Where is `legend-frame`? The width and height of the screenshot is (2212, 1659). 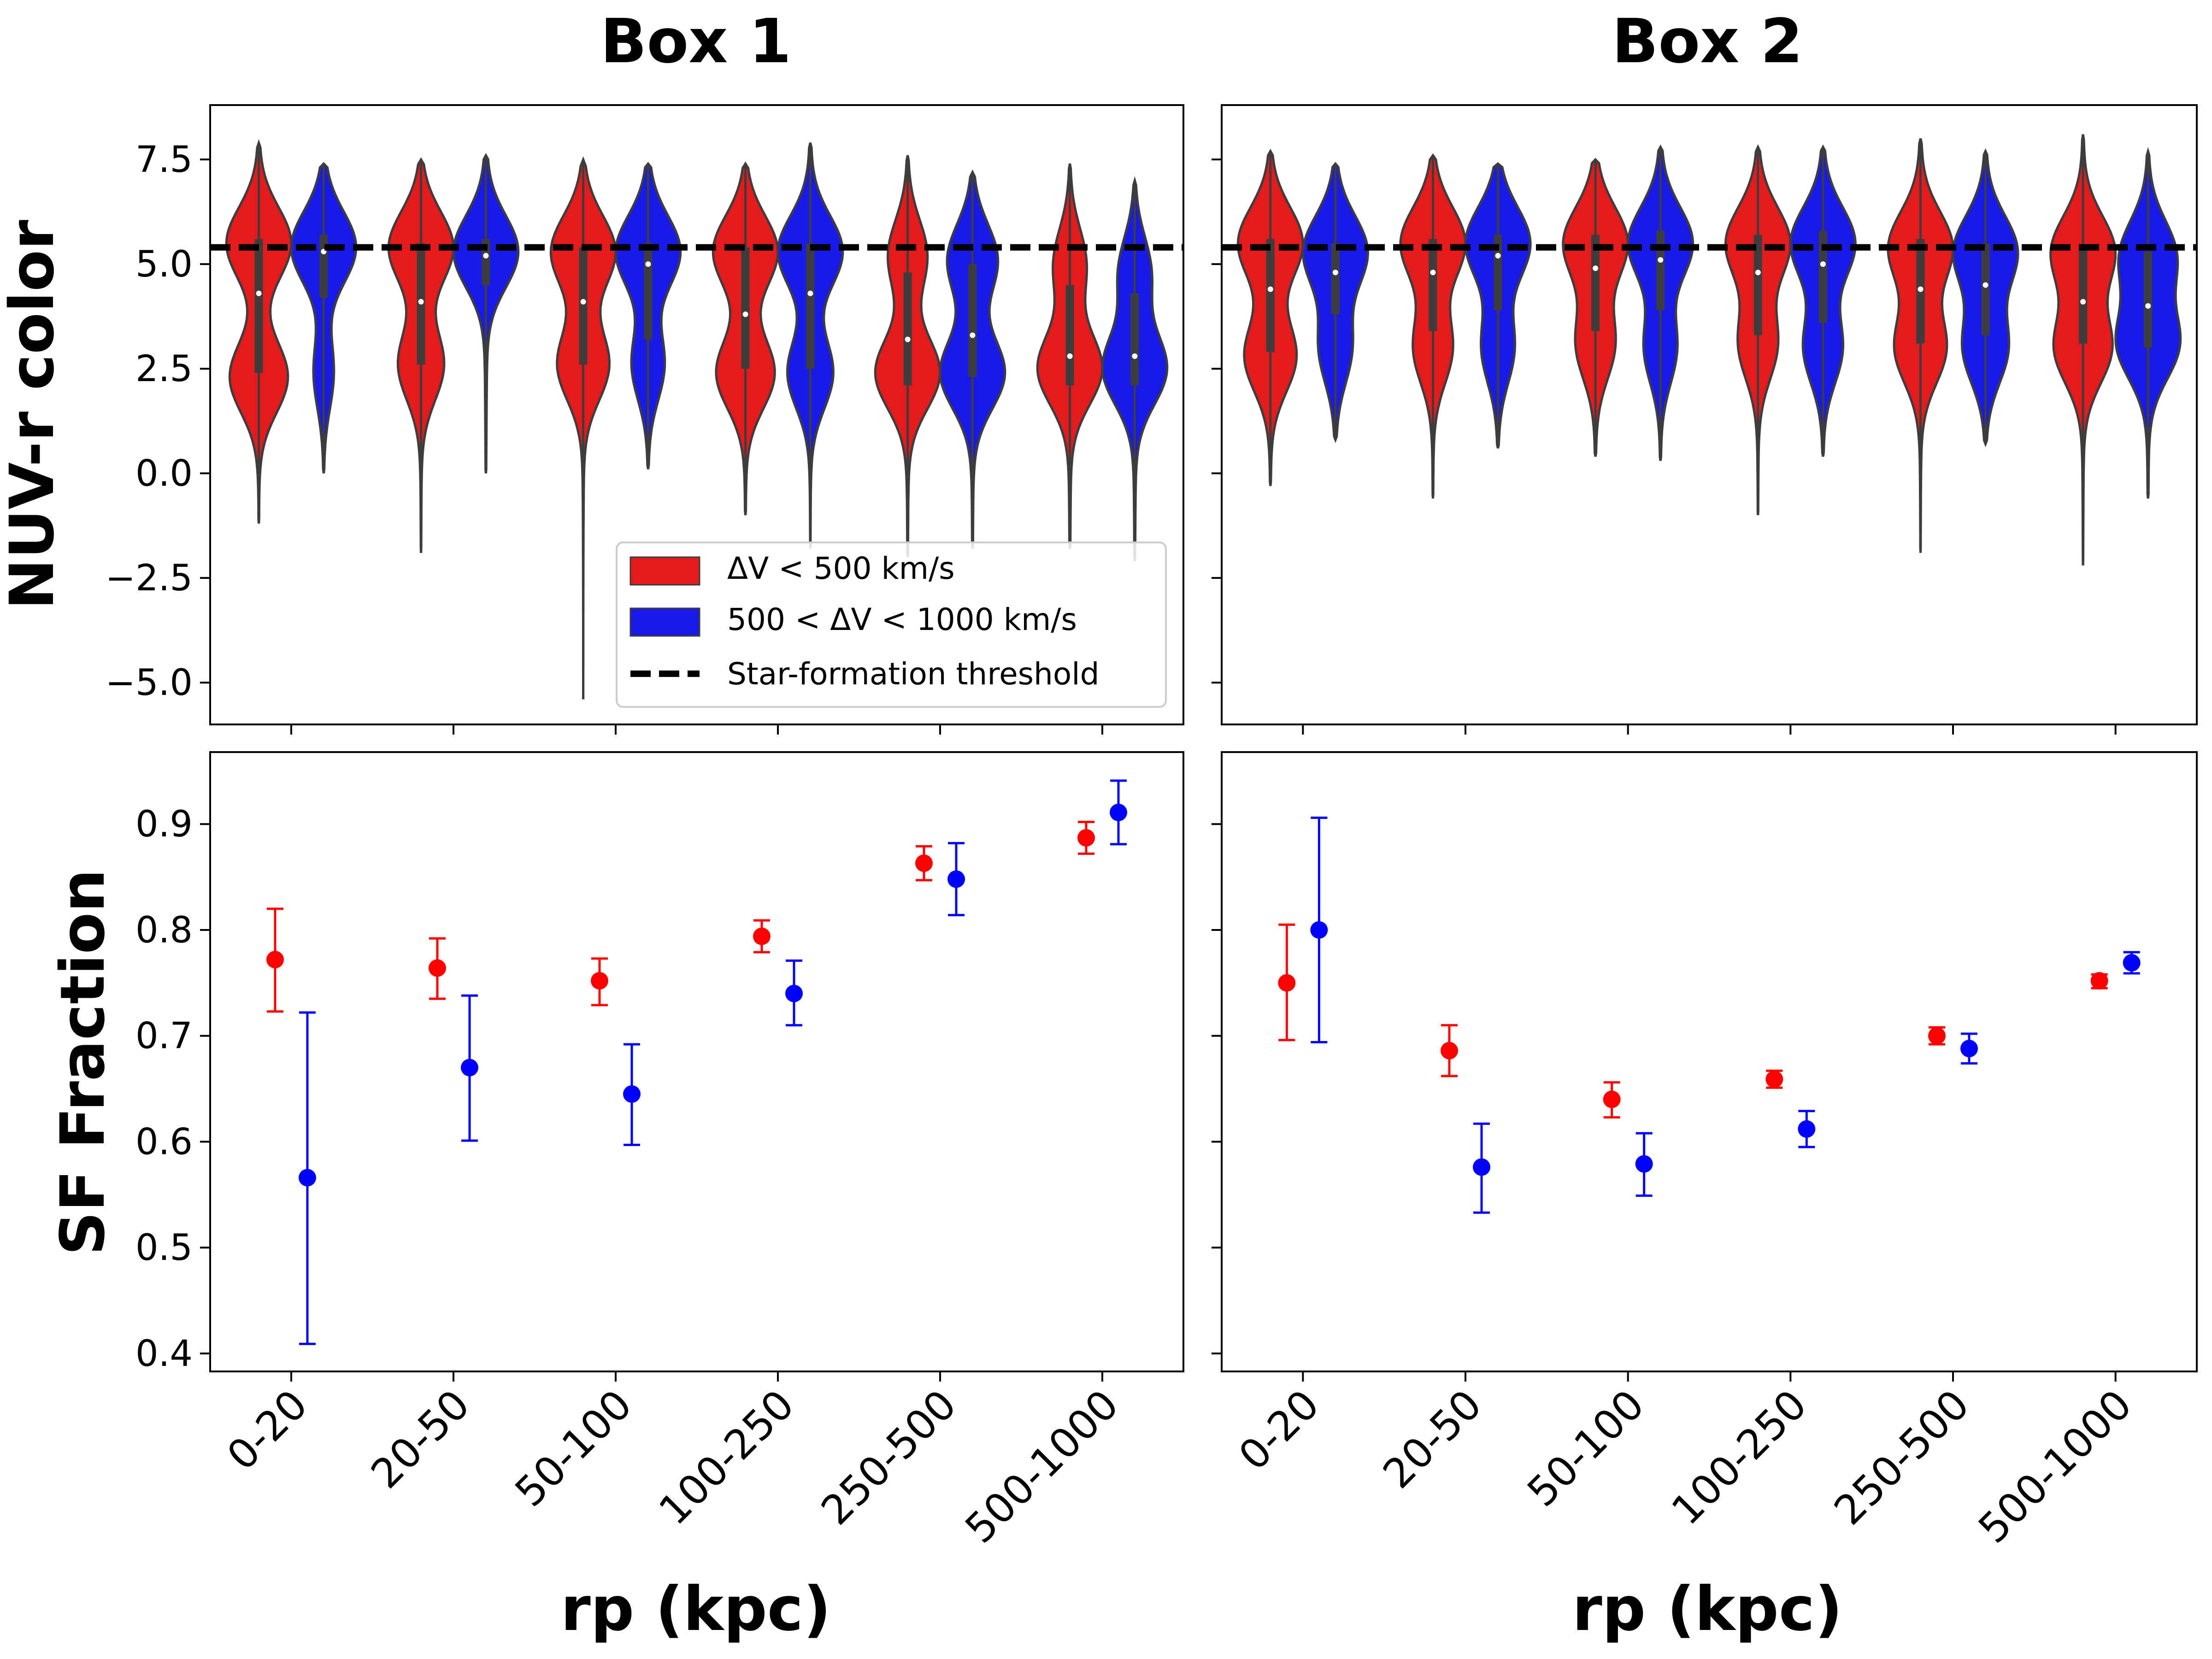
legend-frame is located at coordinates (891, 624).